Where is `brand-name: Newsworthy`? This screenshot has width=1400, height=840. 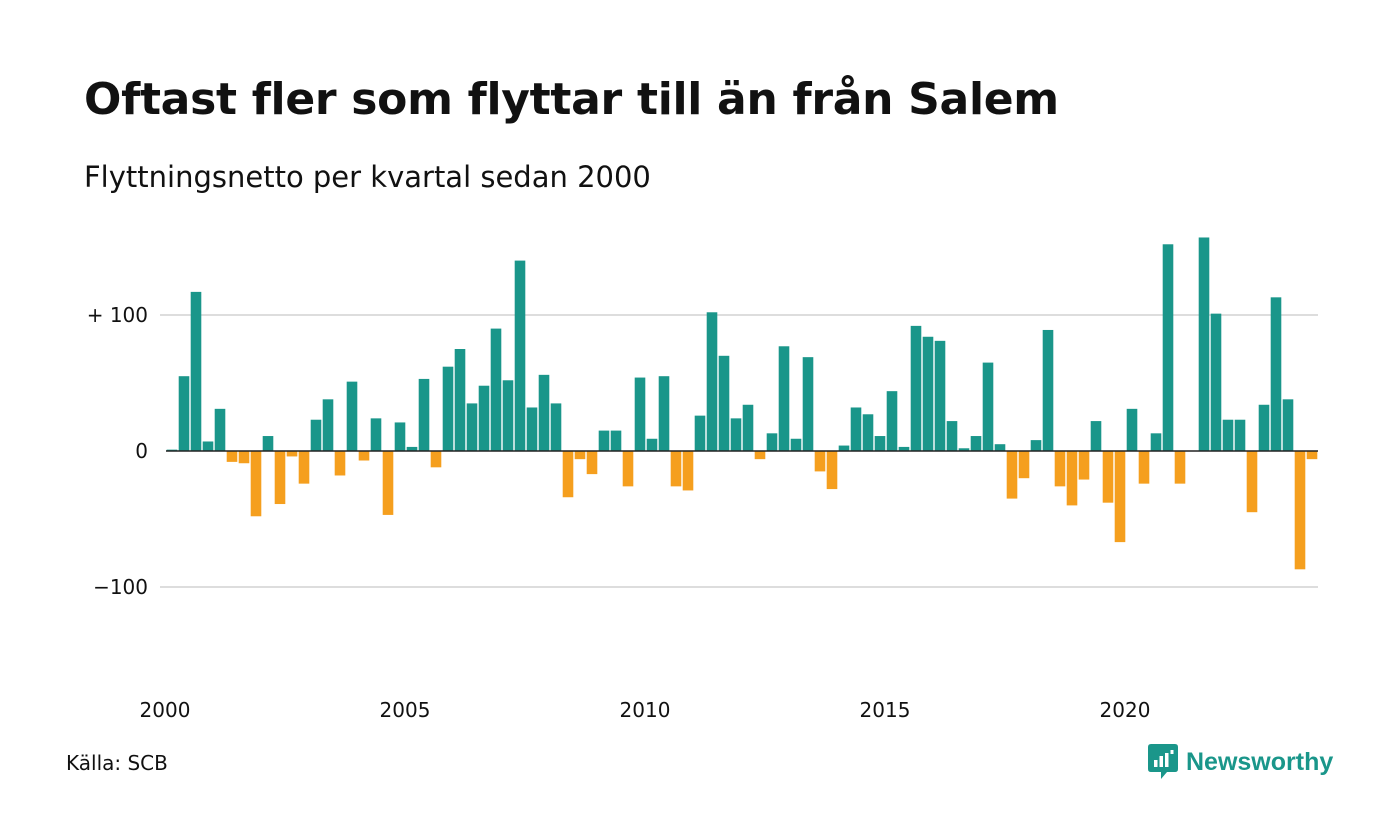
brand-name: Newsworthy is located at coordinates (1260, 761).